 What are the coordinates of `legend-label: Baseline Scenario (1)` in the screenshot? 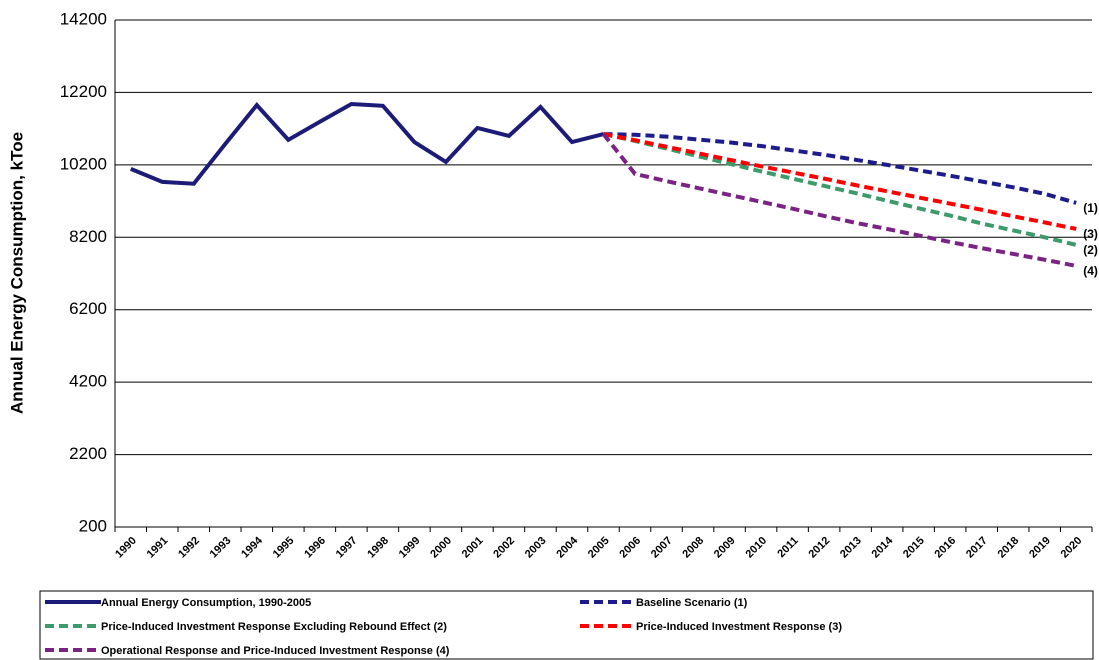 It's located at (692, 603).